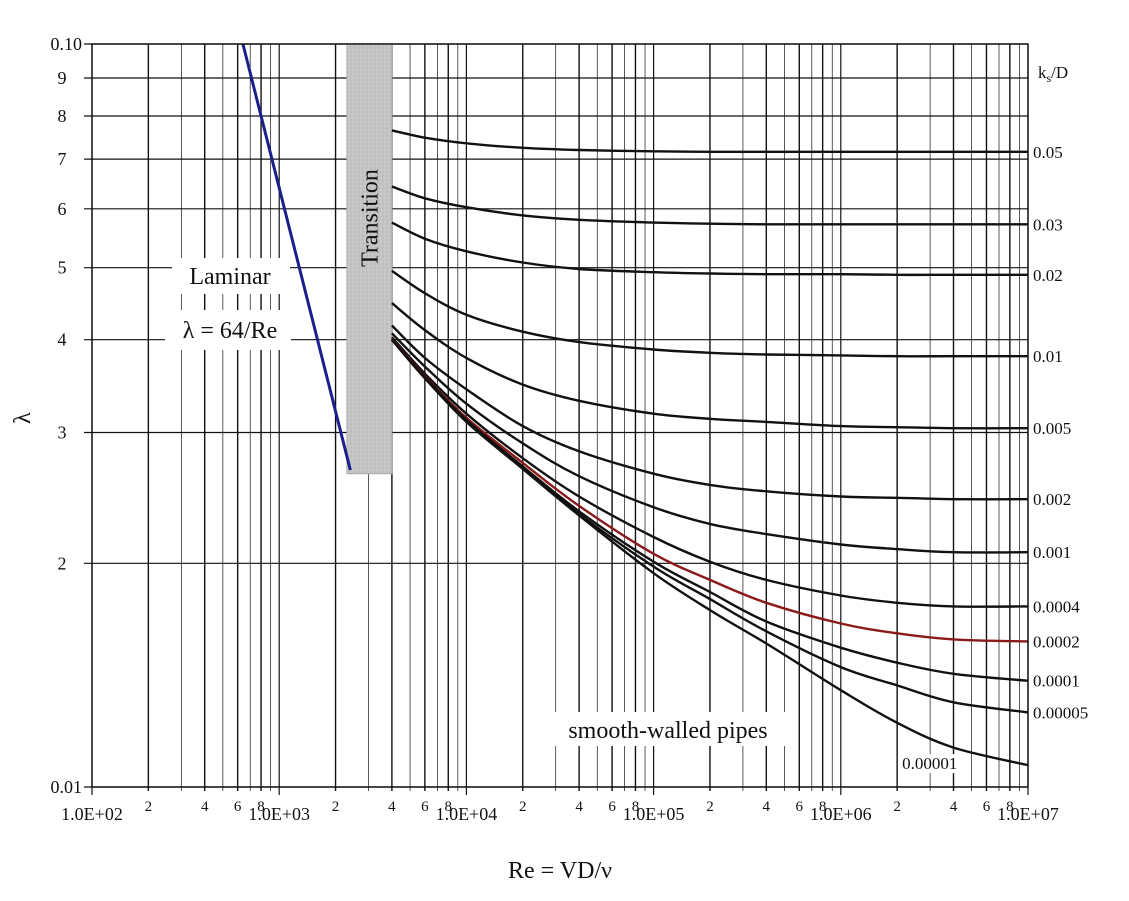  What do you see at coordinates (560, 871) in the screenshot?
I see `x-axis-title: Re = VD/ν` at bounding box center [560, 871].